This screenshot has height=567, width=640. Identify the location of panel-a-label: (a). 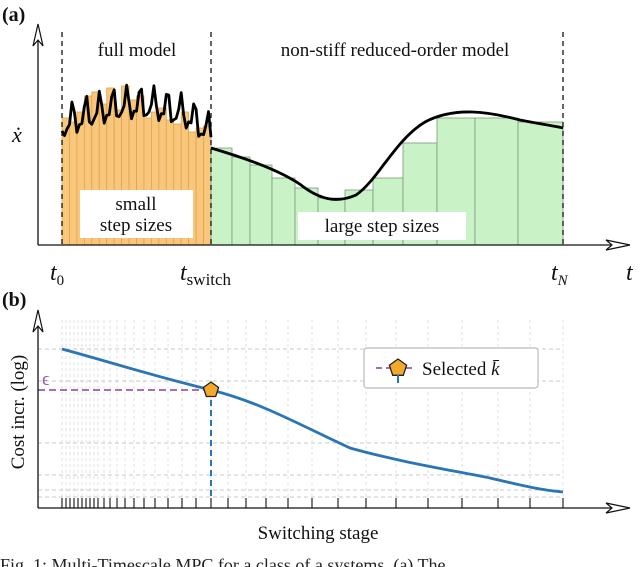
(13, 15).